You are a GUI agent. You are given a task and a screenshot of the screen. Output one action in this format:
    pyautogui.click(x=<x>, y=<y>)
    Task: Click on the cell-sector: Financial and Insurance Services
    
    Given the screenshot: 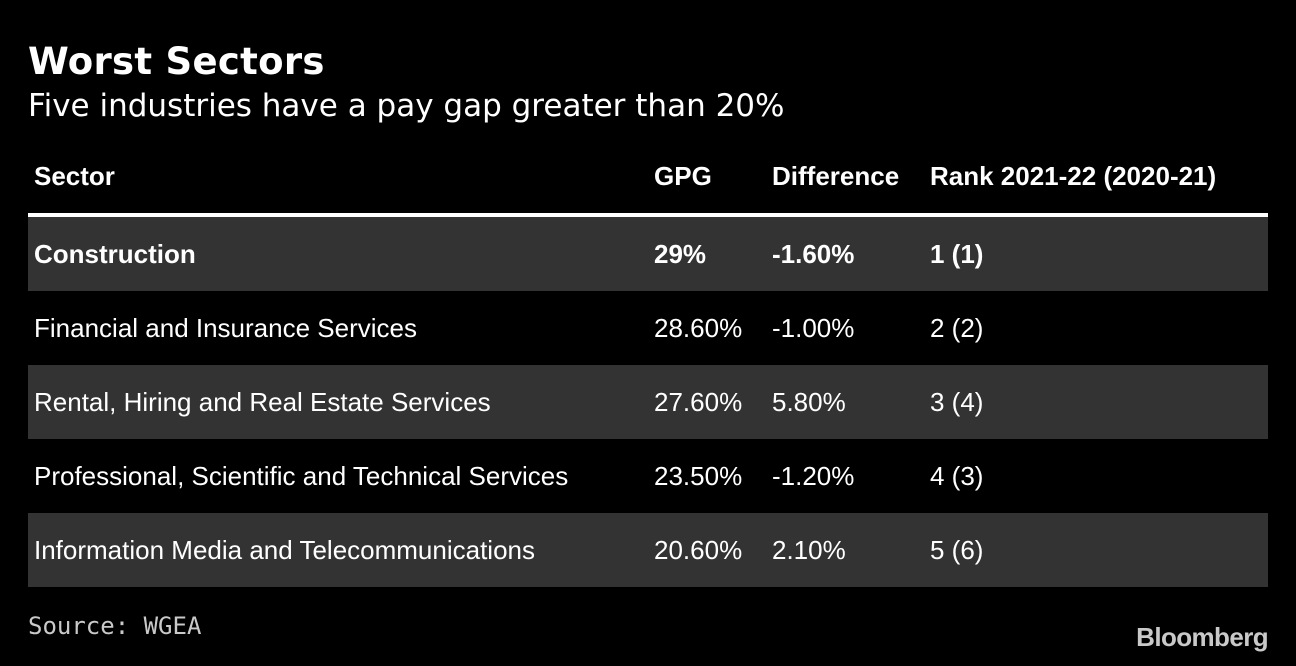 What is the action you would take?
    pyautogui.click(x=225, y=327)
    